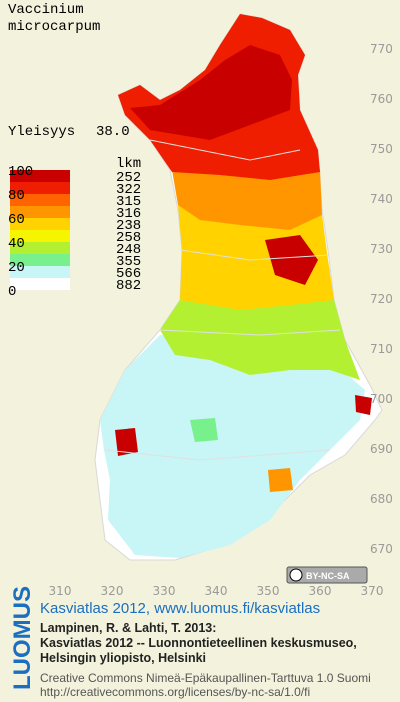 The width and height of the screenshot is (400, 702). Describe the element at coordinates (381, 249) in the screenshot. I see `y-tick-label: 730` at that location.